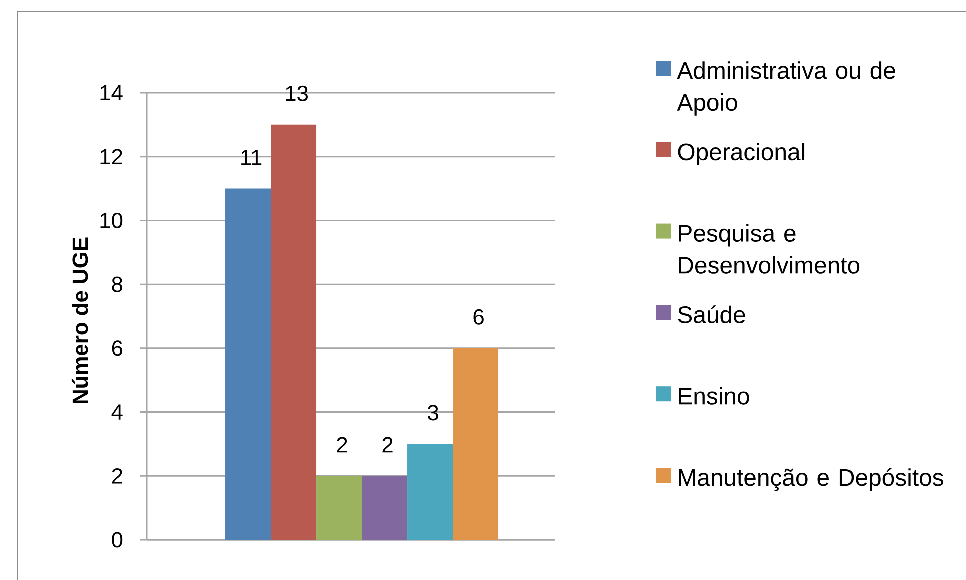  I want to click on legend-label: Administrativa ou de Apoio, so click(786, 89).